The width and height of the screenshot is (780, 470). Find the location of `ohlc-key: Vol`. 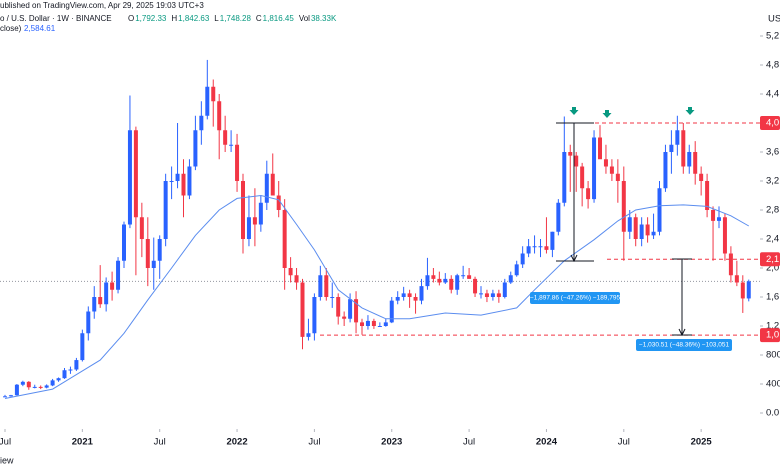

ohlc-key: Vol is located at coordinates (304, 18).